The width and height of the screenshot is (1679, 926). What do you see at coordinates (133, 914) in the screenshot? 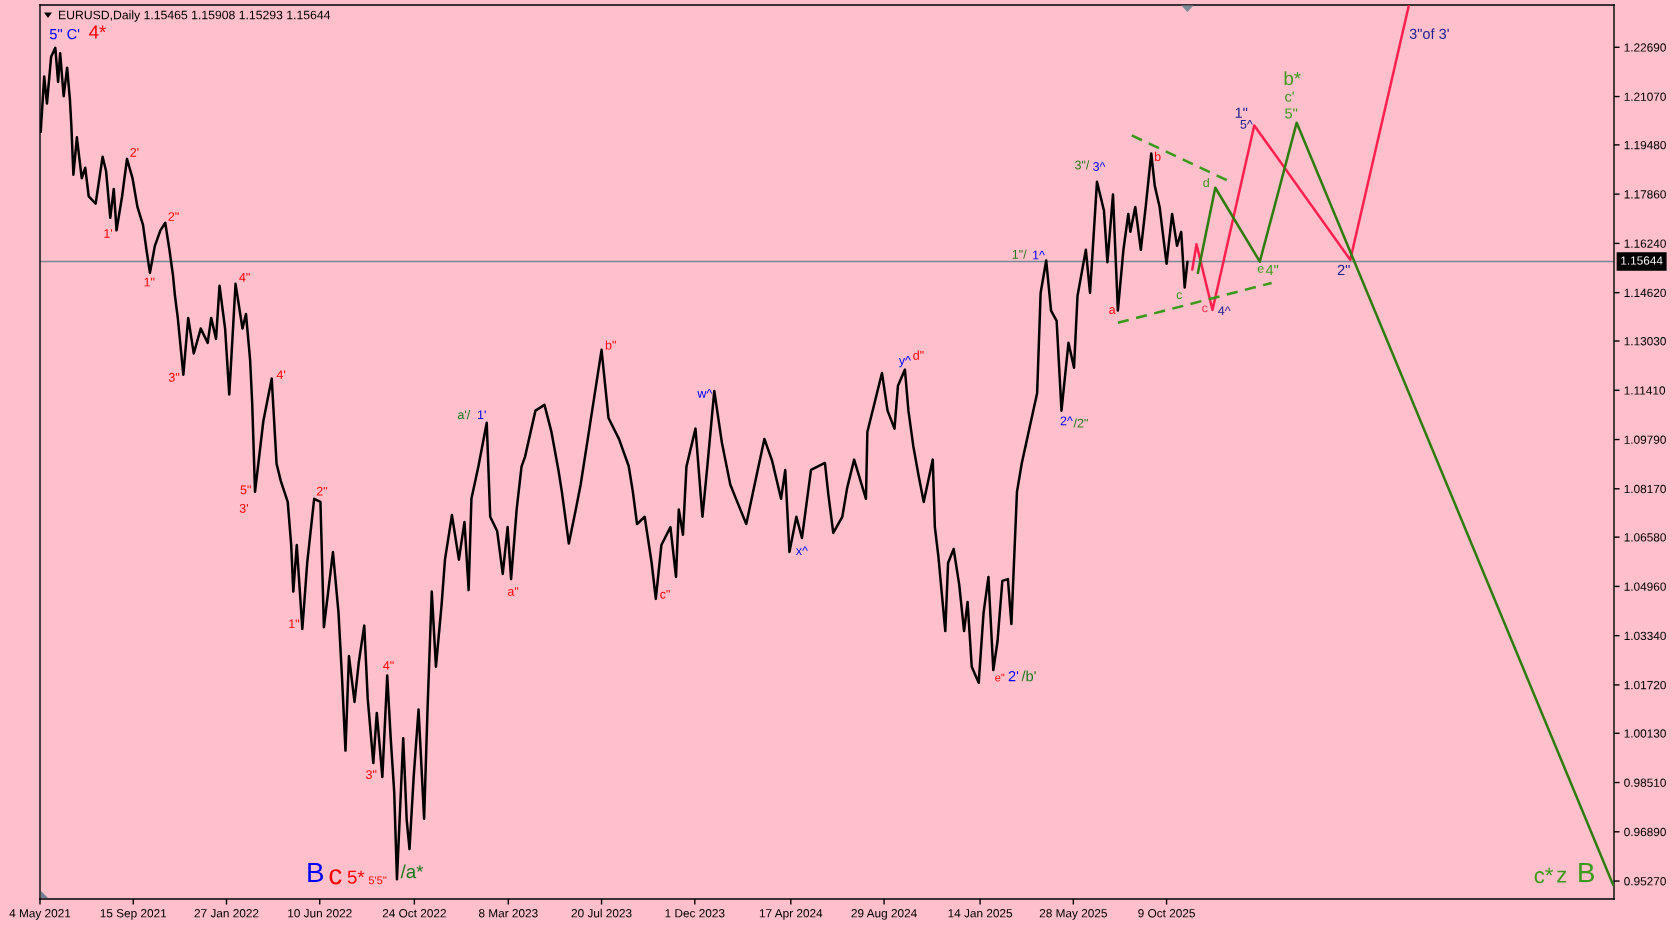
I see `x-tick-label: 15 Sep 2021` at bounding box center [133, 914].